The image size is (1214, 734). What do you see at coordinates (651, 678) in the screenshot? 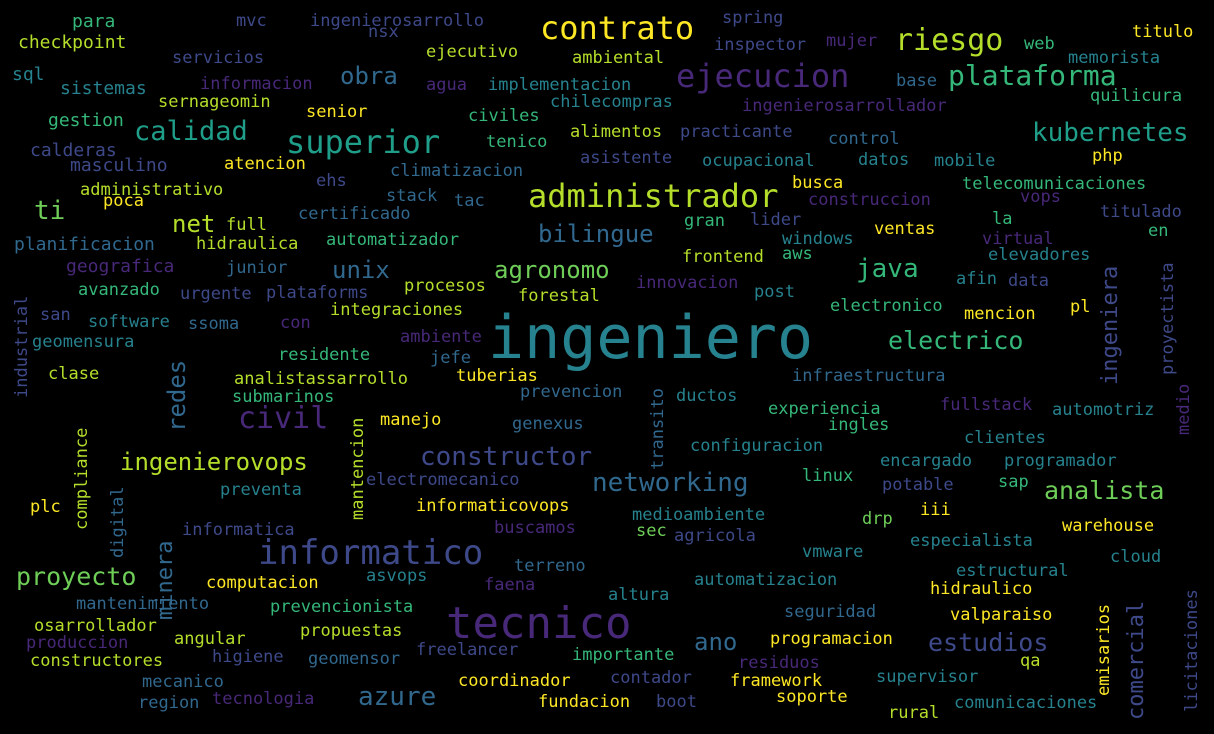
I see `word-contador: contador` at bounding box center [651, 678].